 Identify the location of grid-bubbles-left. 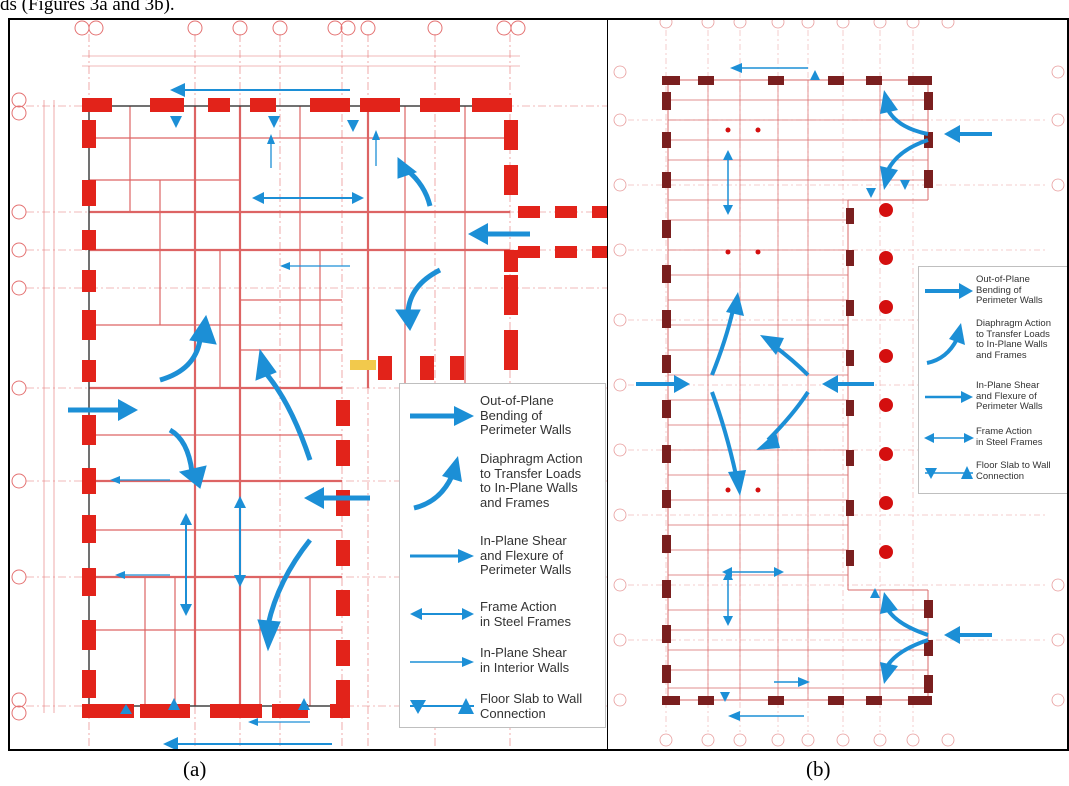
(19, 406).